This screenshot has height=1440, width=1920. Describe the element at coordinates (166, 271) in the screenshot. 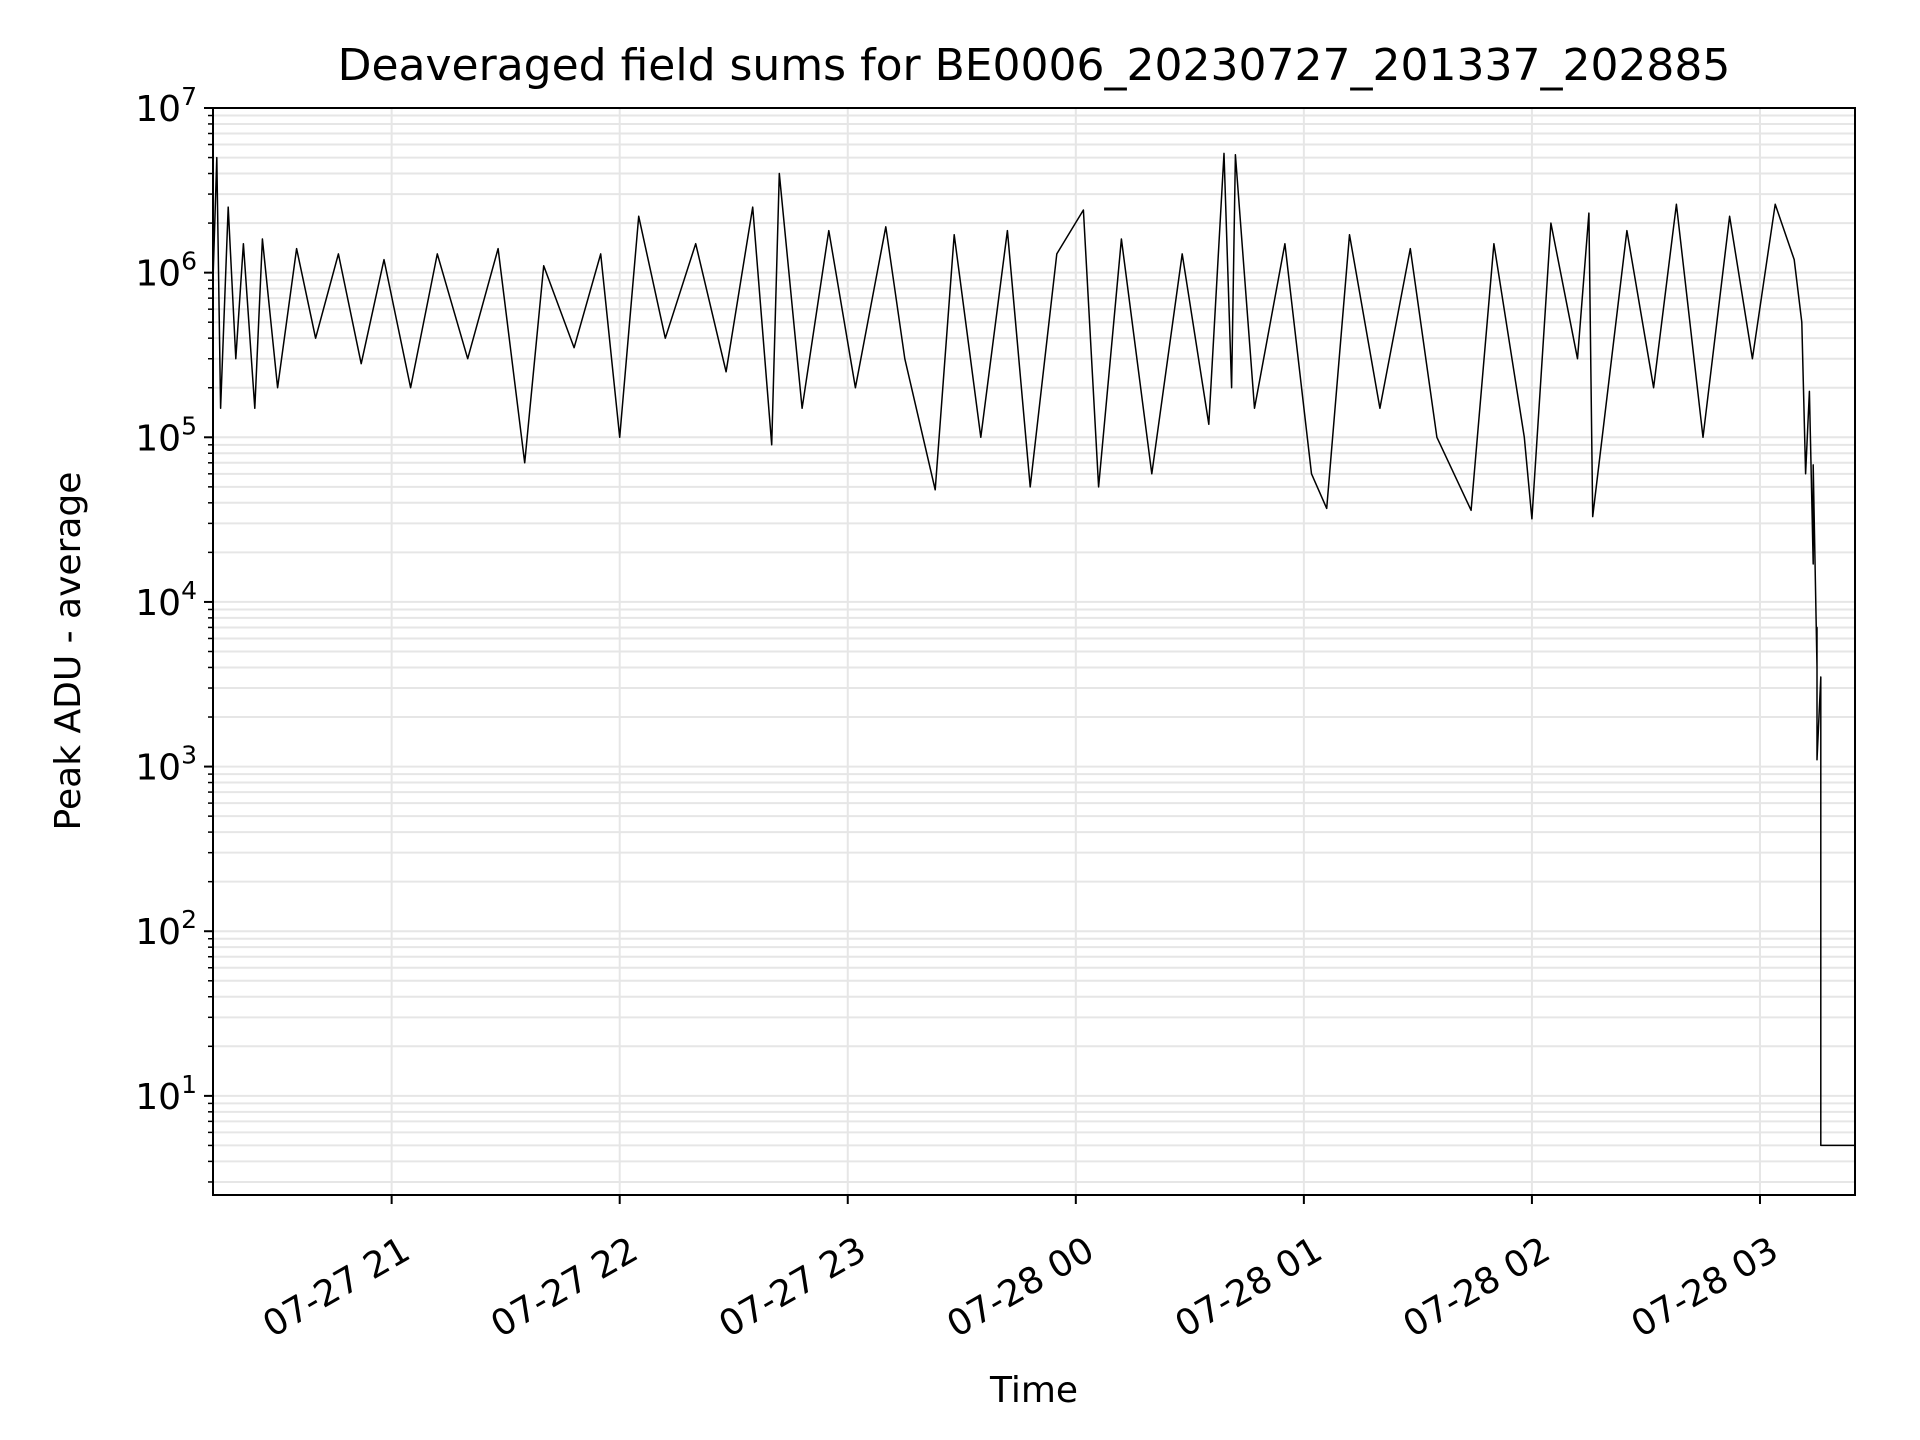

I see `y-tick-label: 10⁶` at that location.